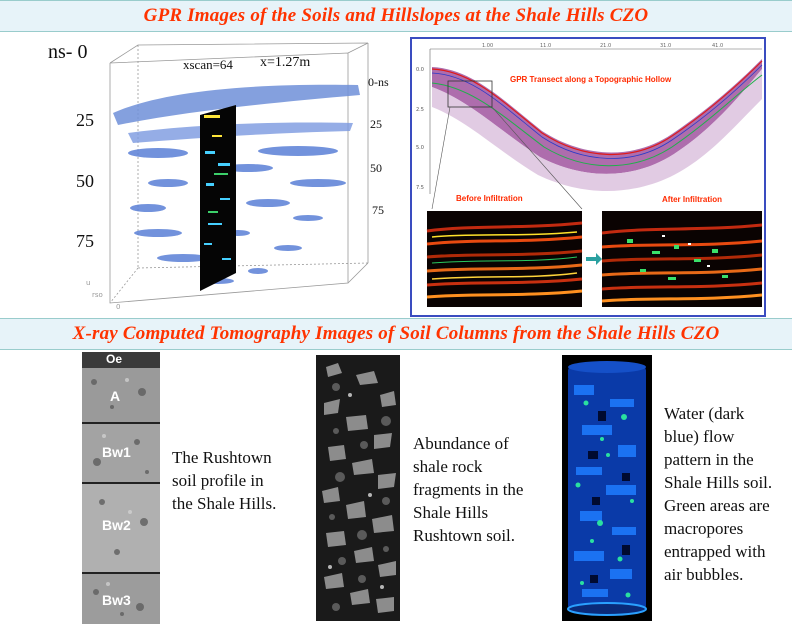  I want to click on svg-text: 41.0, so click(717, 46).